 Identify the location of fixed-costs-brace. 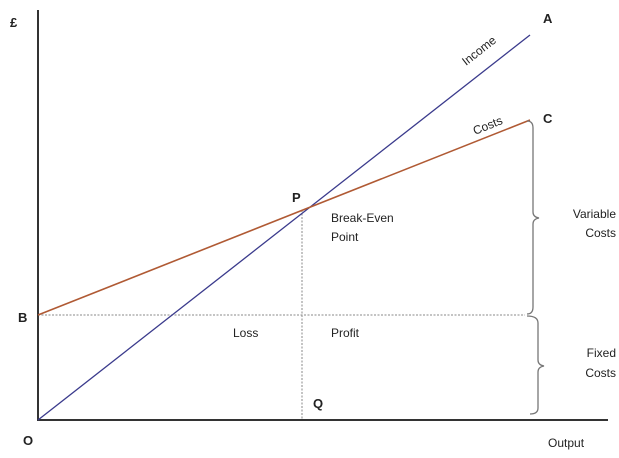
(535, 365).